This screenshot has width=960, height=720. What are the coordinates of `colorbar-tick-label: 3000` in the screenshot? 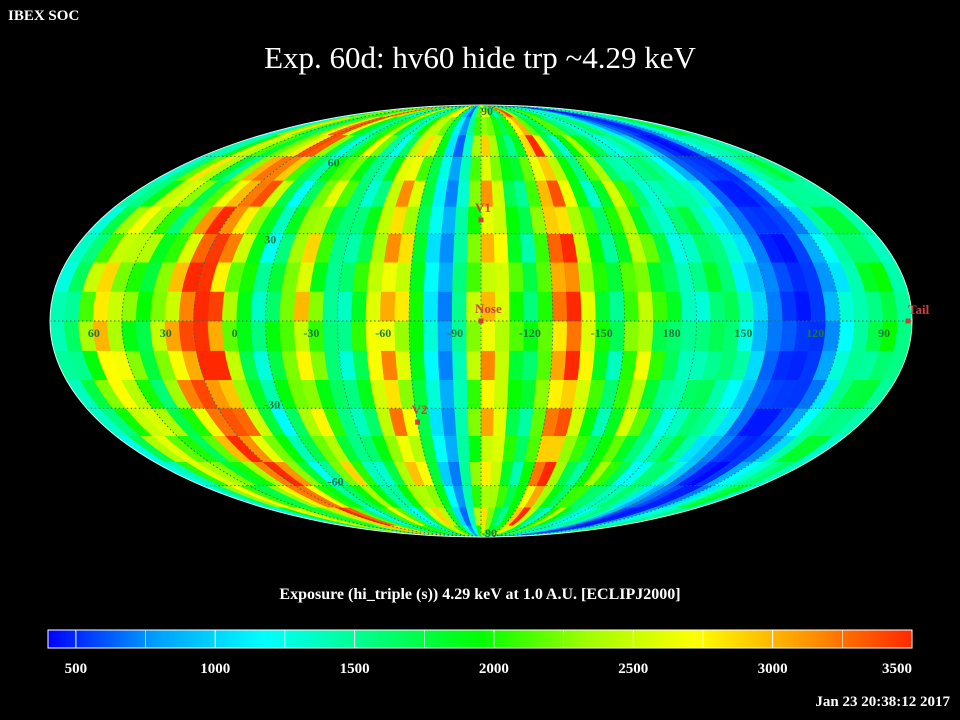 It's located at (773, 669).